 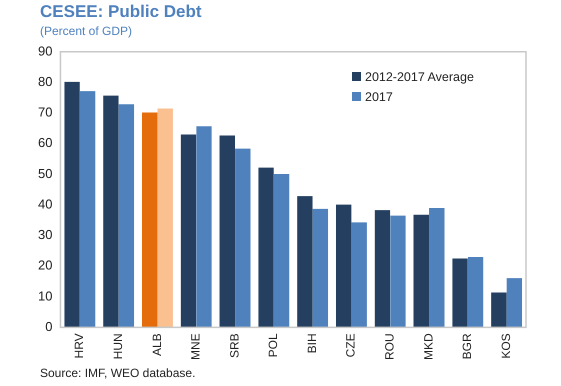 What do you see at coordinates (273, 345) in the screenshot?
I see `x-tick-label: POL` at bounding box center [273, 345].